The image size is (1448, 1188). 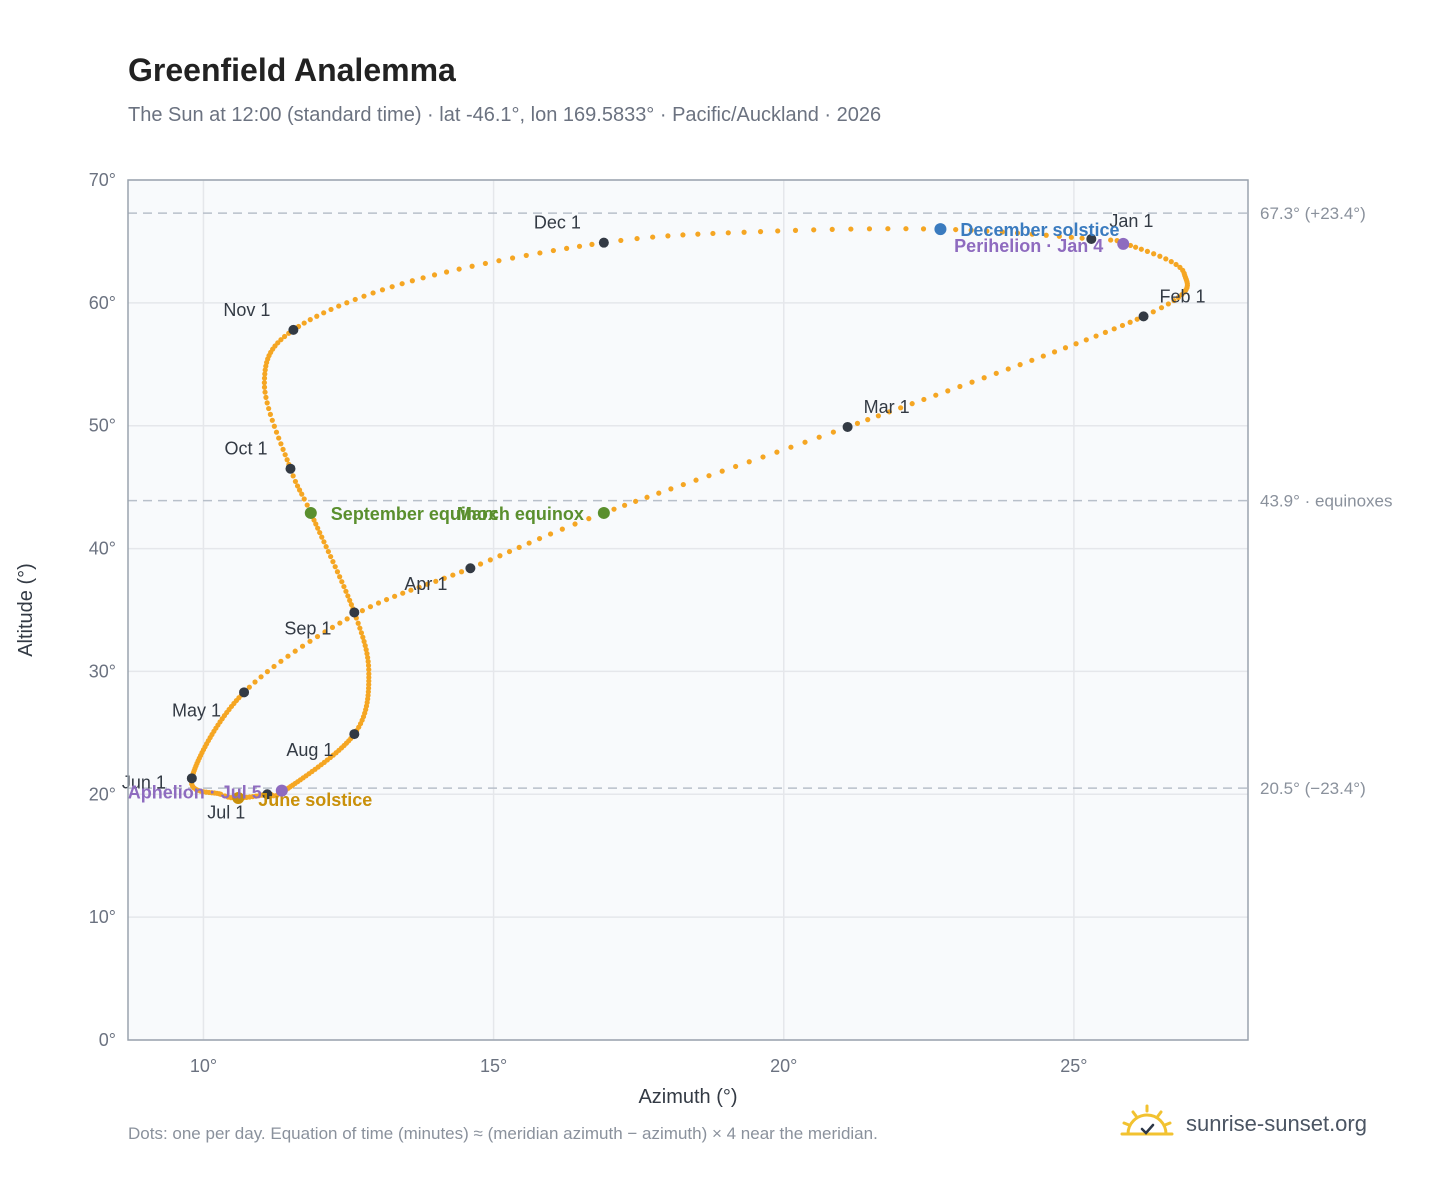 What do you see at coordinates (26, 610) in the screenshot?
I see `y-axis-title: Altitude (°)` at bounding box center [26, 610].